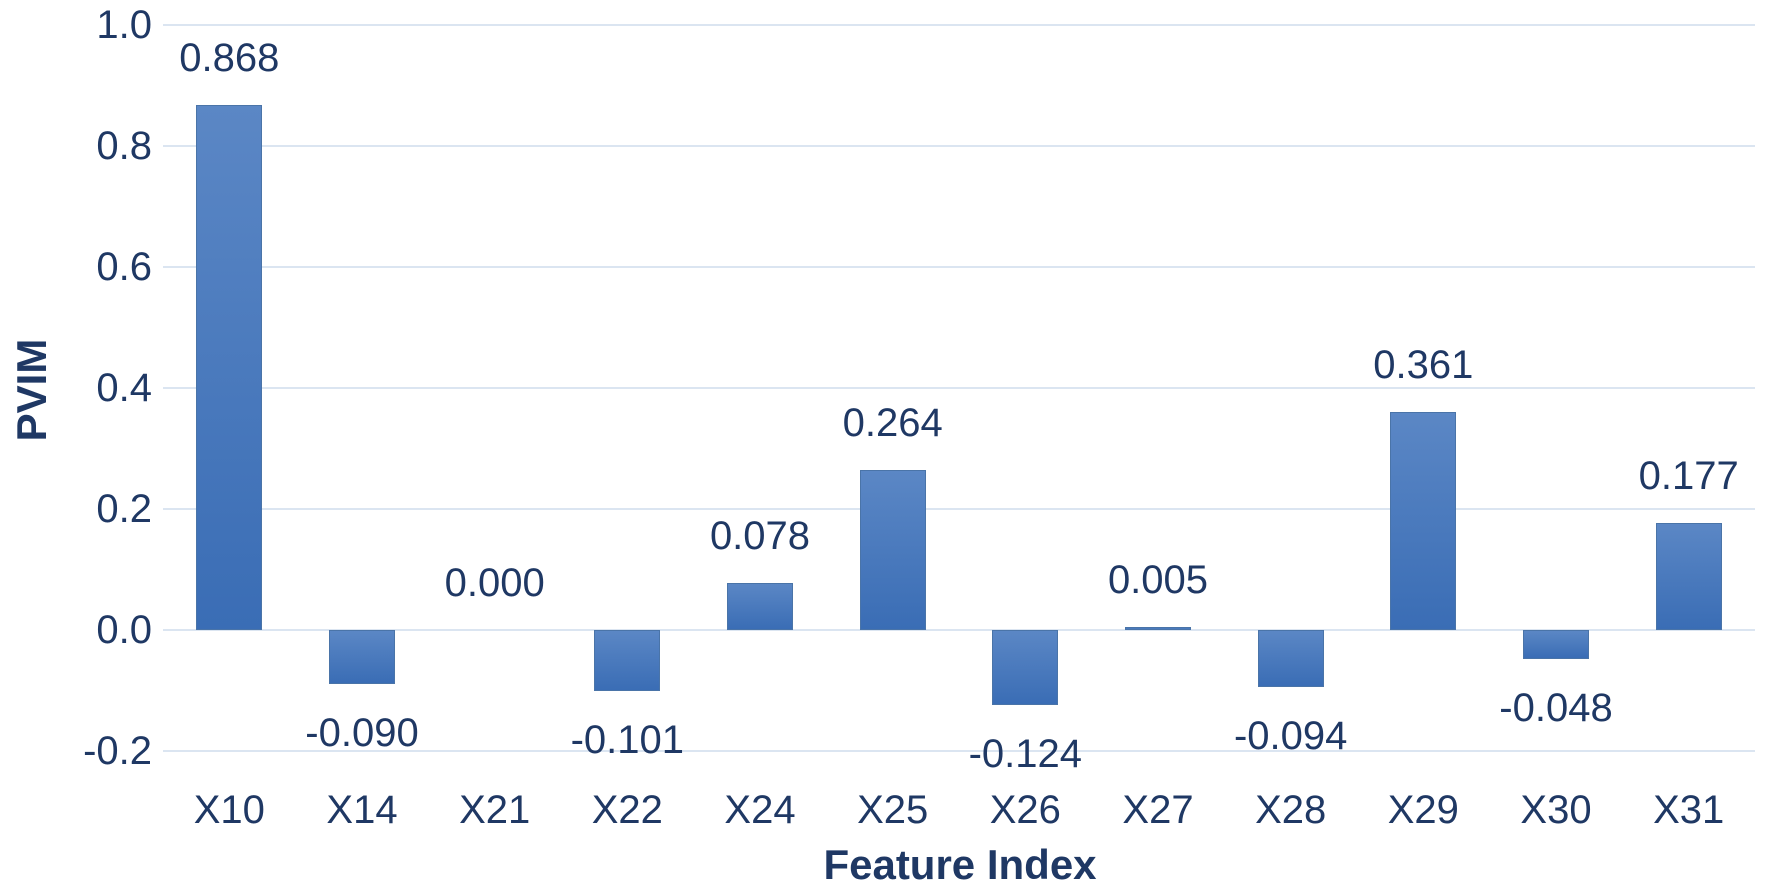  What do you see at coordinates (229, 367) in the screenshot?
I see `bar-X10` at bounding box center [229, 367].